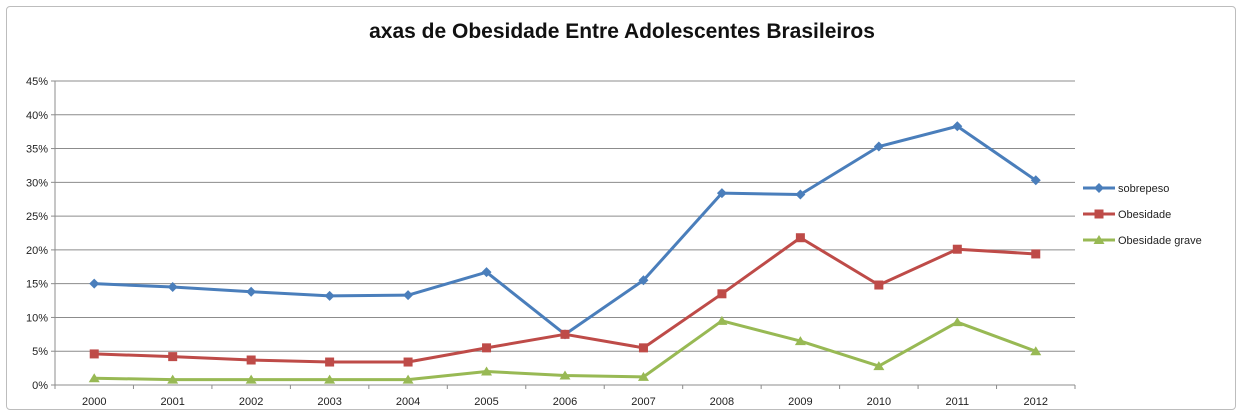 This screenshot has width=1244, height=417. I want to click on legend-marker-obesidade-grave, so click(1099, 239).